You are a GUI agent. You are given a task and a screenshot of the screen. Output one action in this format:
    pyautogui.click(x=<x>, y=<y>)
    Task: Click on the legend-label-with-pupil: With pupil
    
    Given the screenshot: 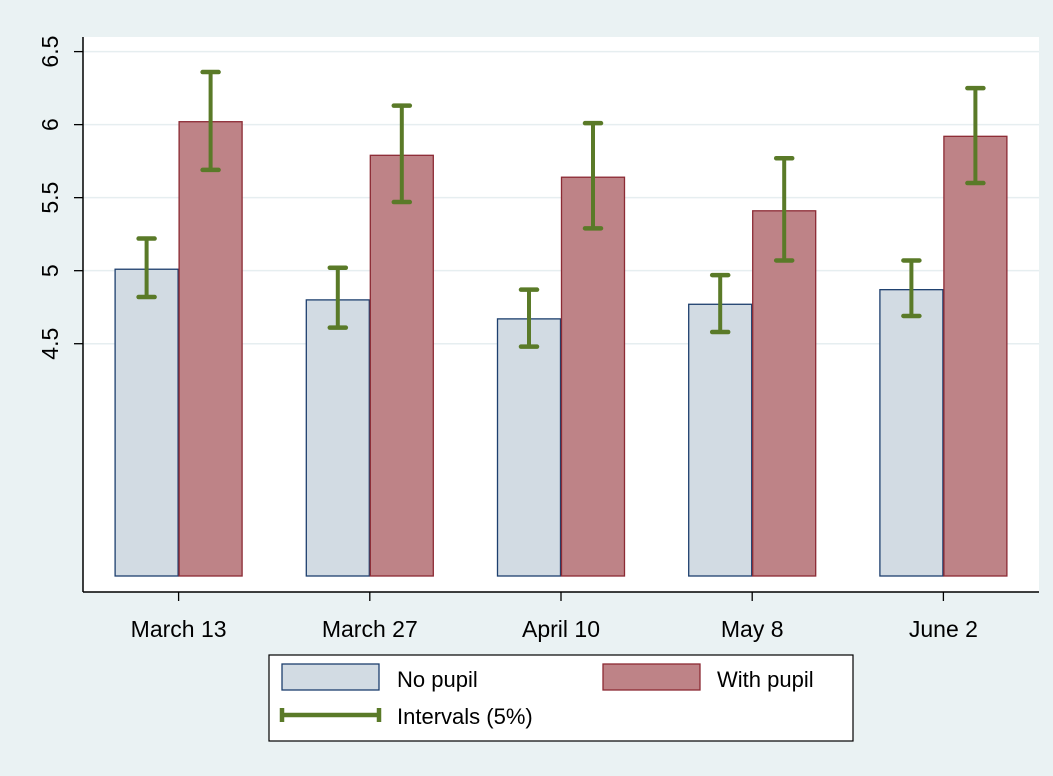 What is the action you would take?
    pyautogui.click(x=765, y=679)
    